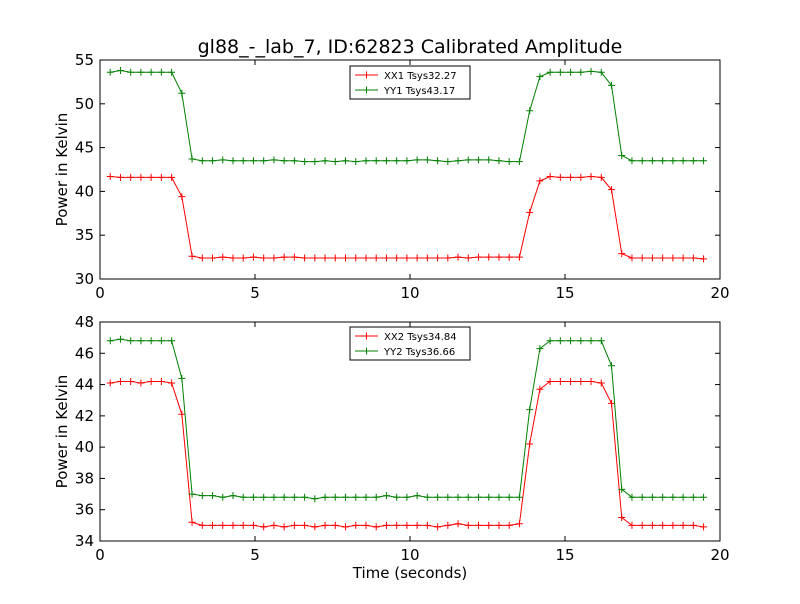  Describe the element at coordinates (84, 104) in the screenshot. I see `y-tick-label: 50` at that location.